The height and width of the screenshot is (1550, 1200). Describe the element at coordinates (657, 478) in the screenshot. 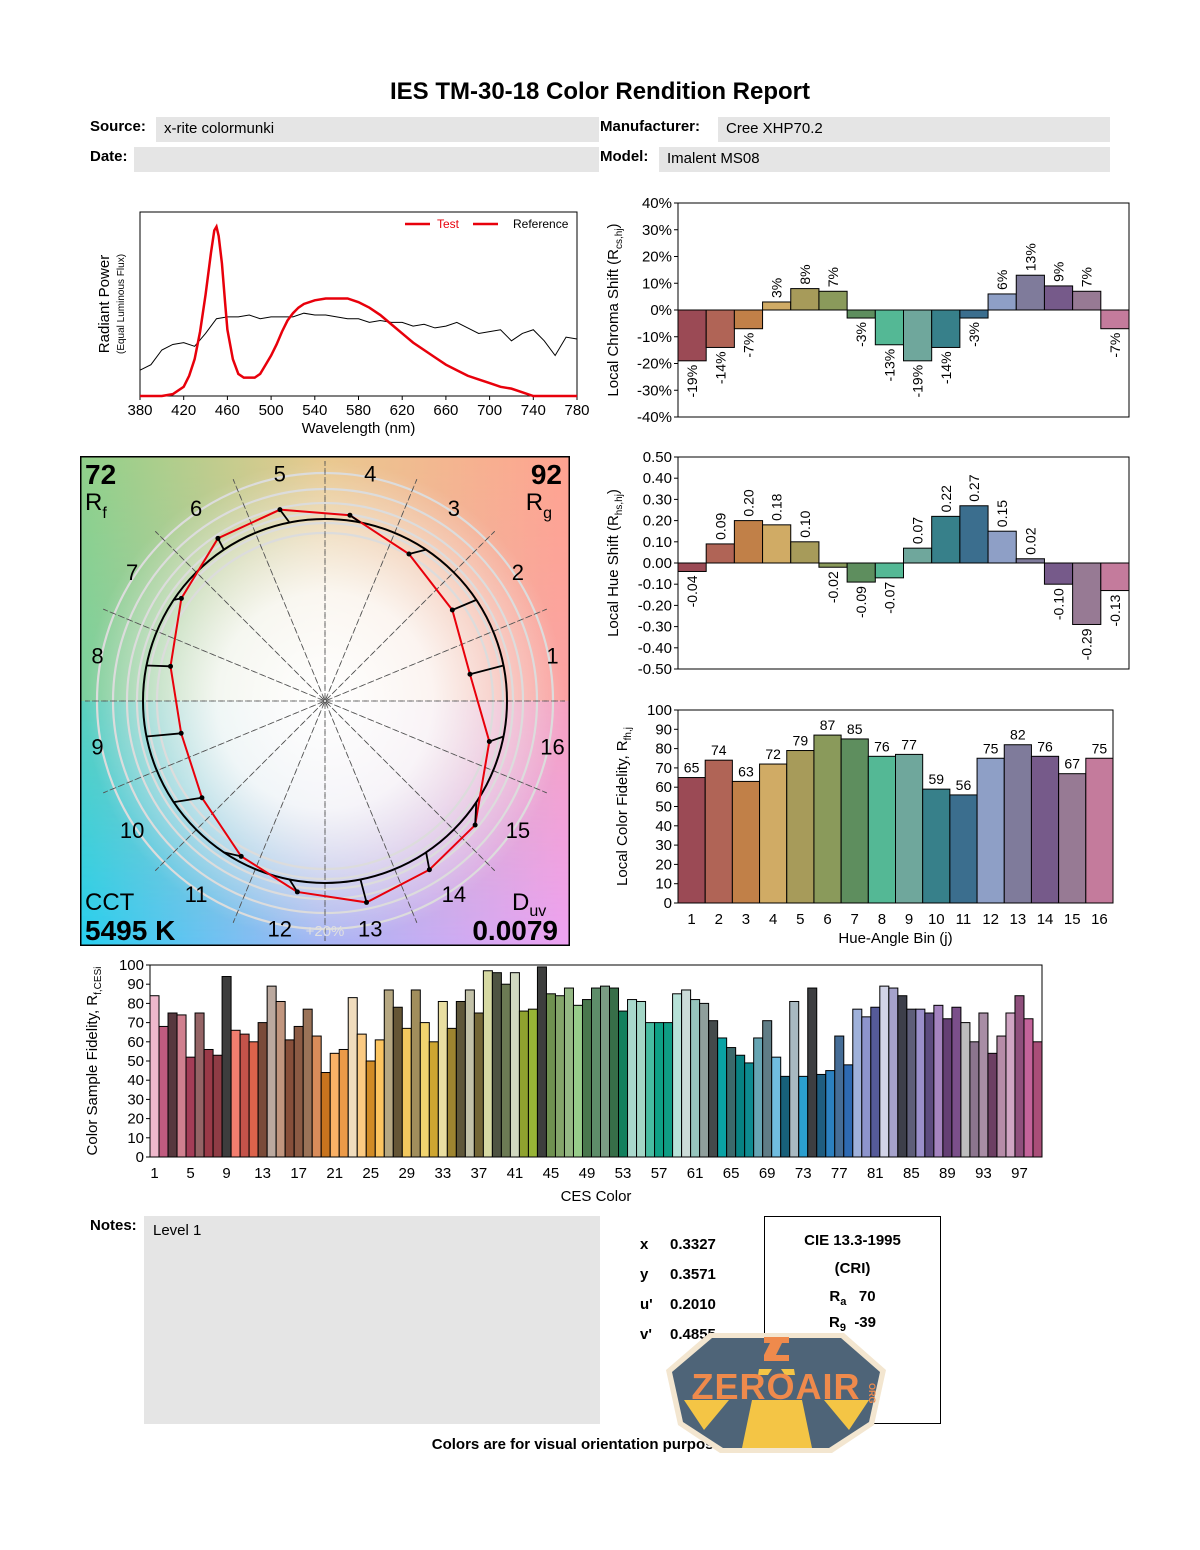

I see `y-tick-label: 0.40` at that location.